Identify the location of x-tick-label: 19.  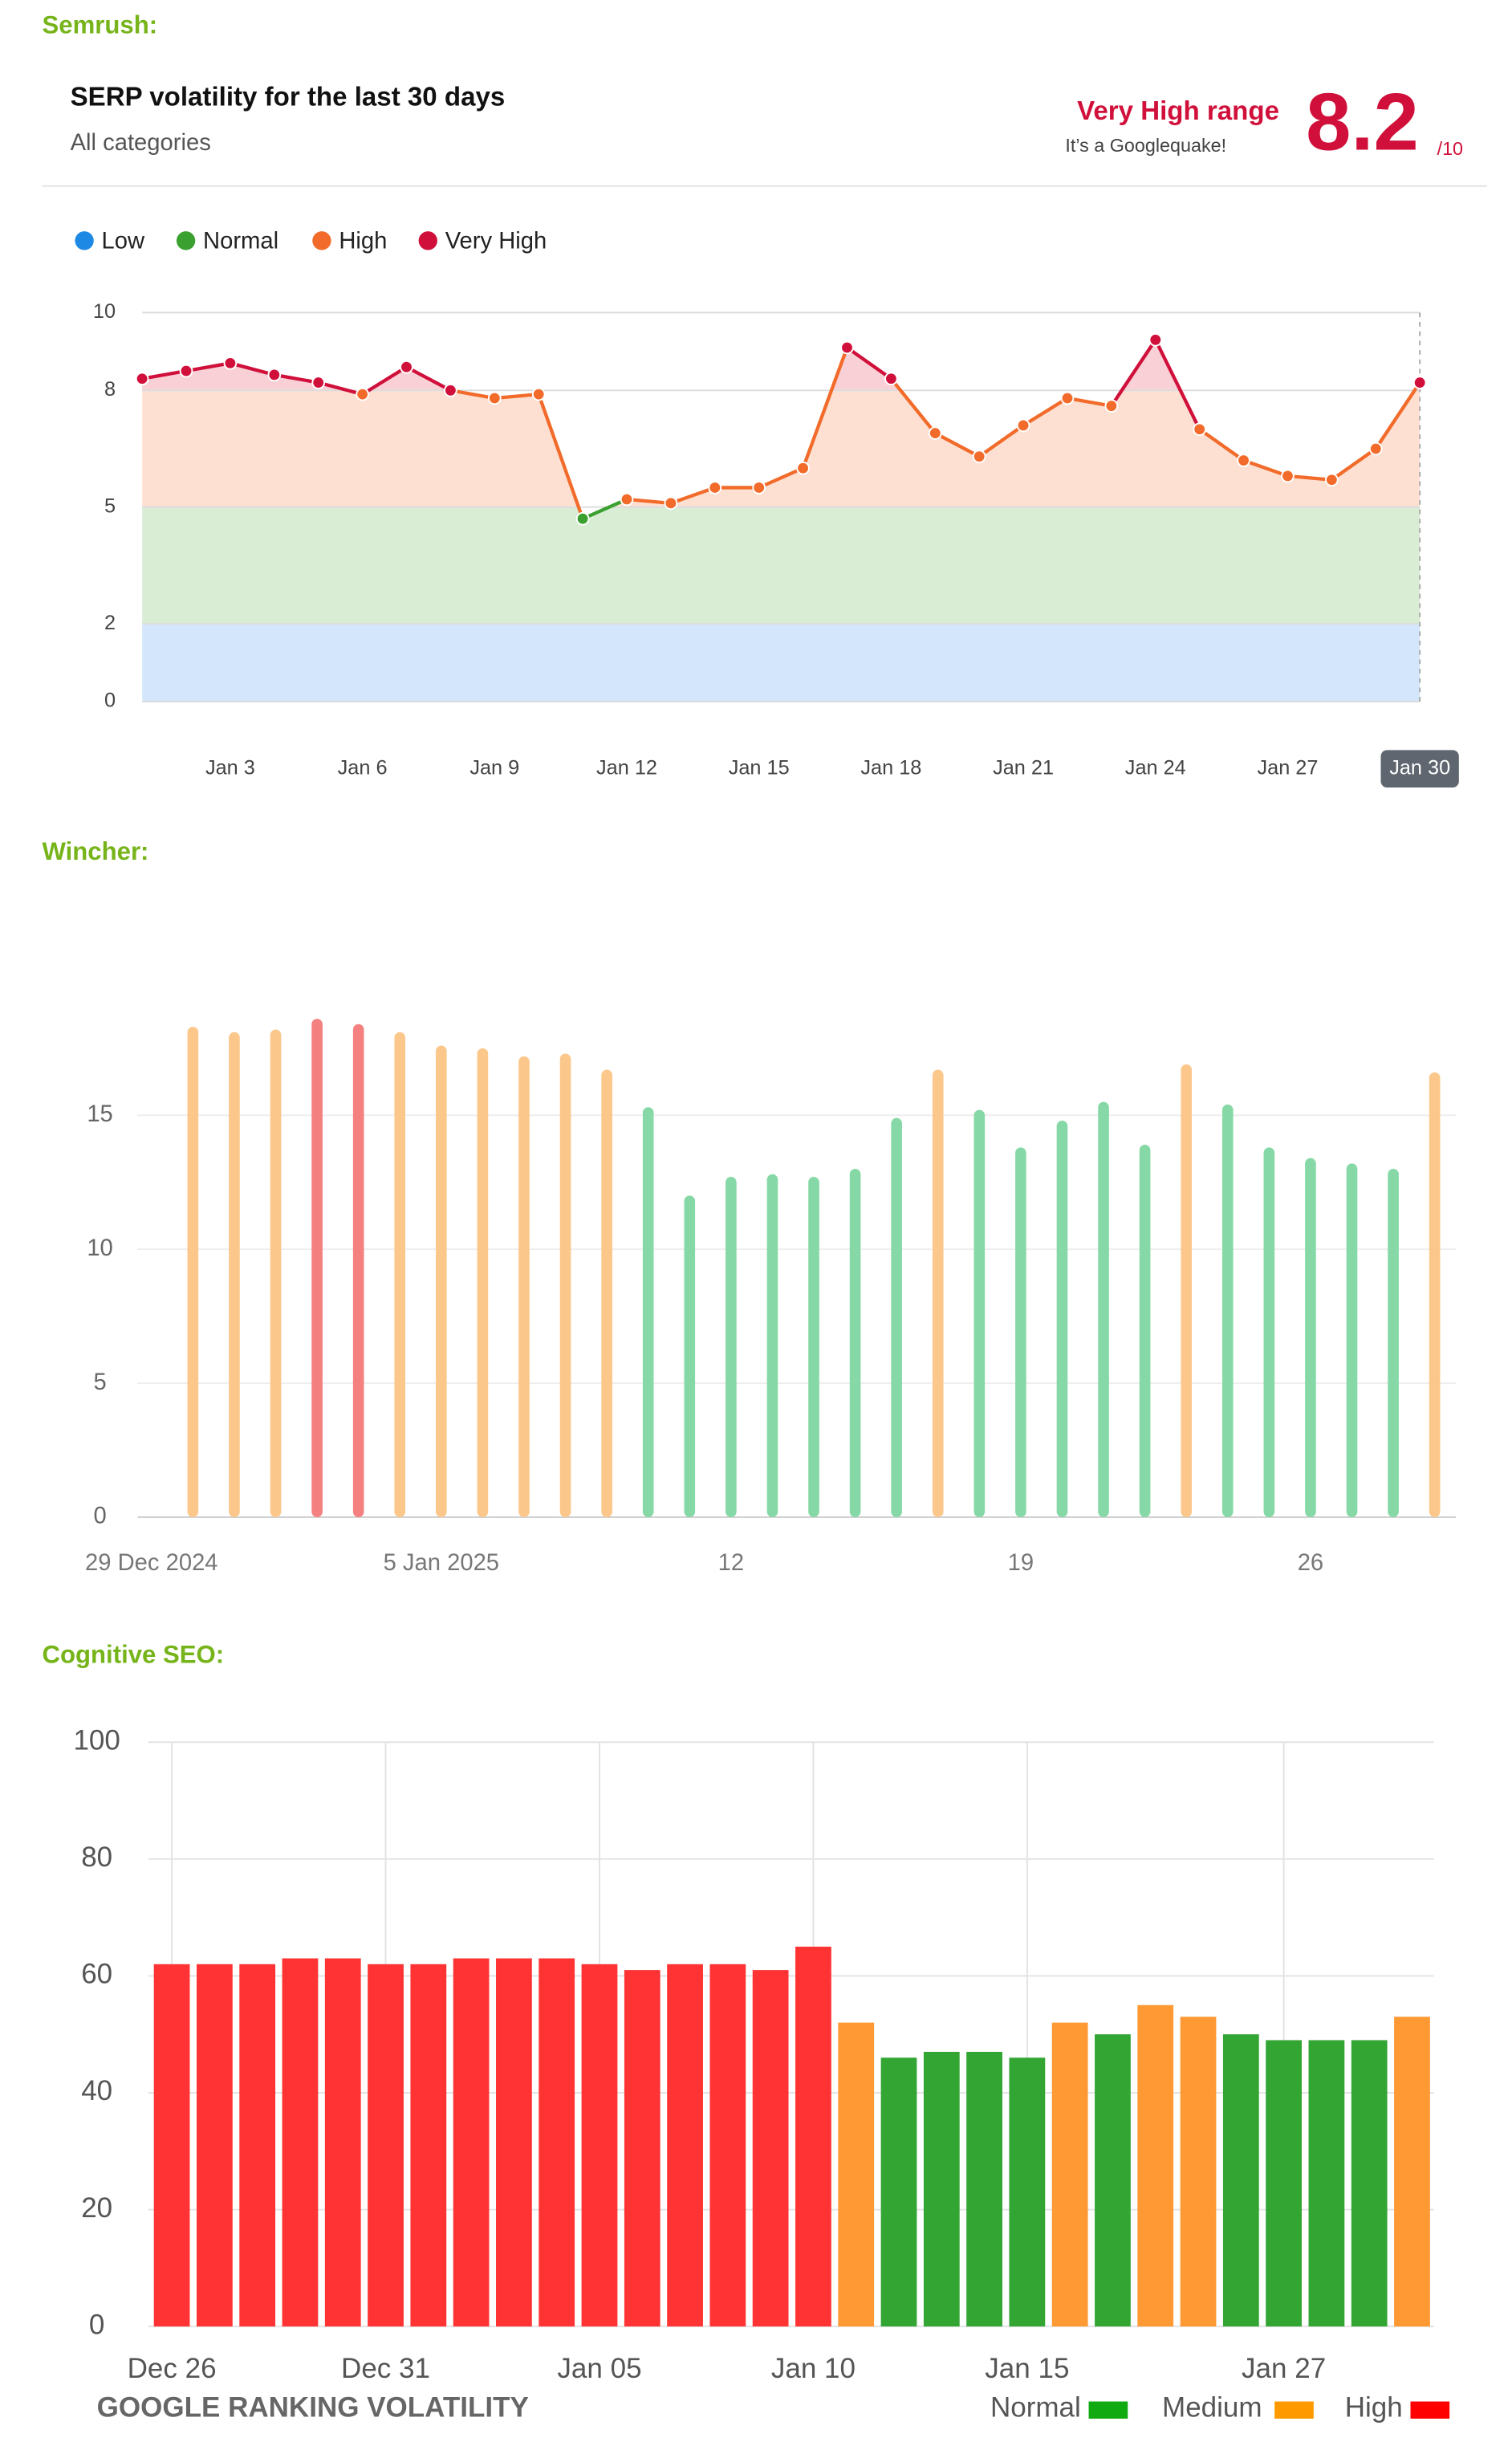
(1021, 1563).